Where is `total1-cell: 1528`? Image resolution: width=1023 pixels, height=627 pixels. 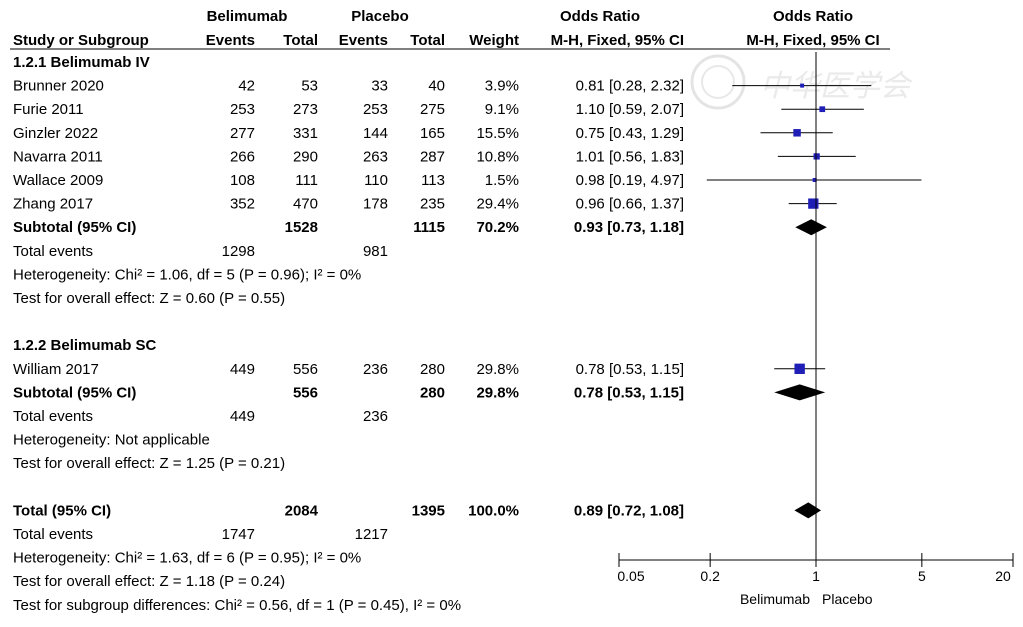
total1-cell: 1528 is located at coordinates (301, 227).